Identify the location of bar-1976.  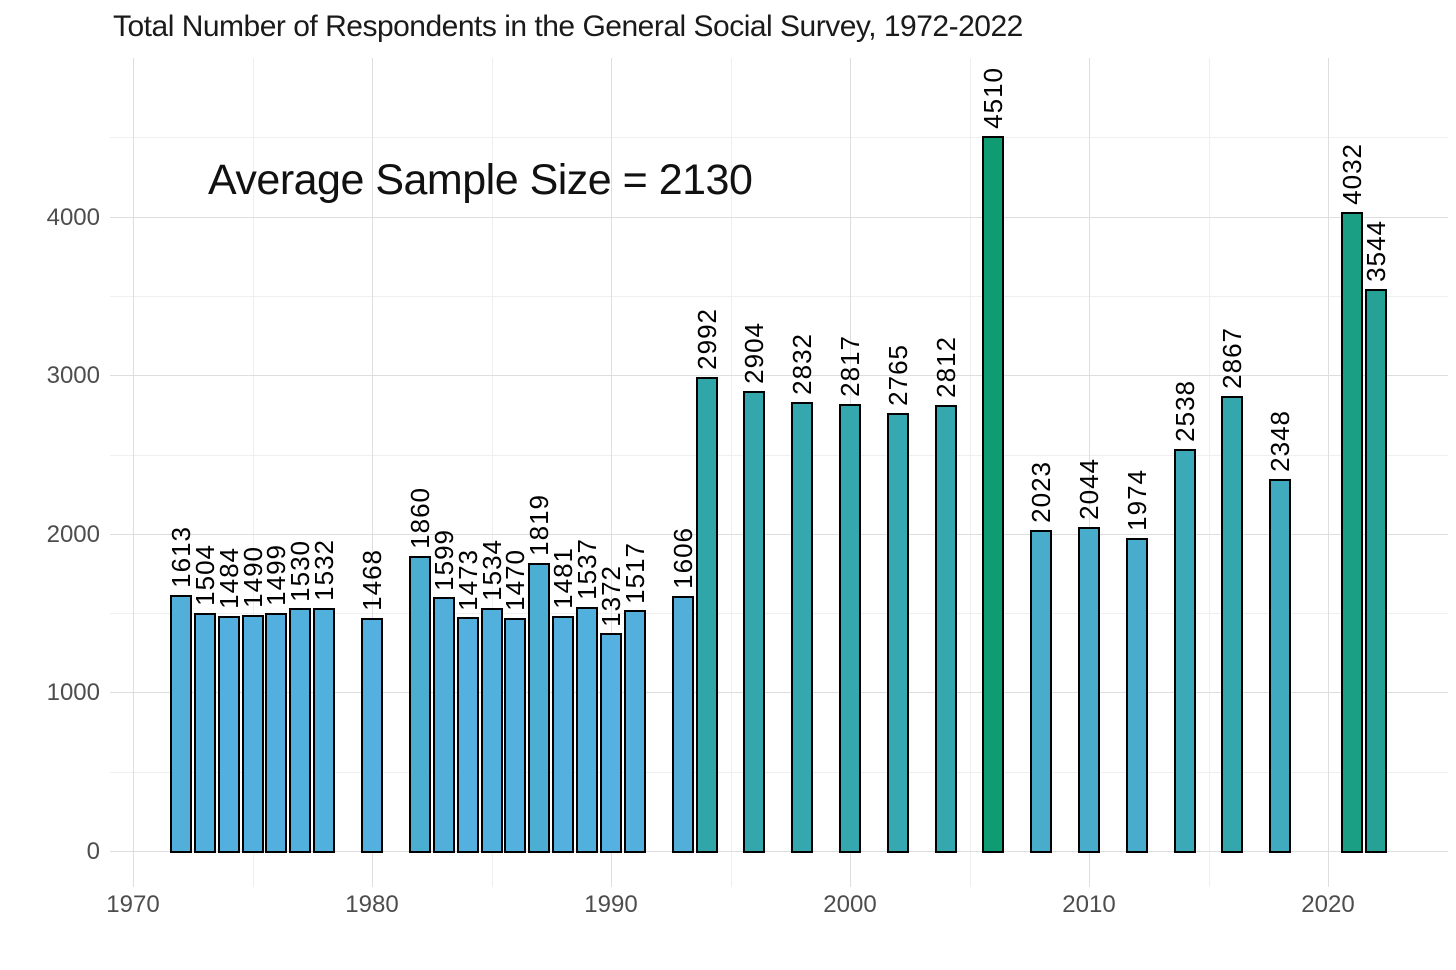
(276, 733).